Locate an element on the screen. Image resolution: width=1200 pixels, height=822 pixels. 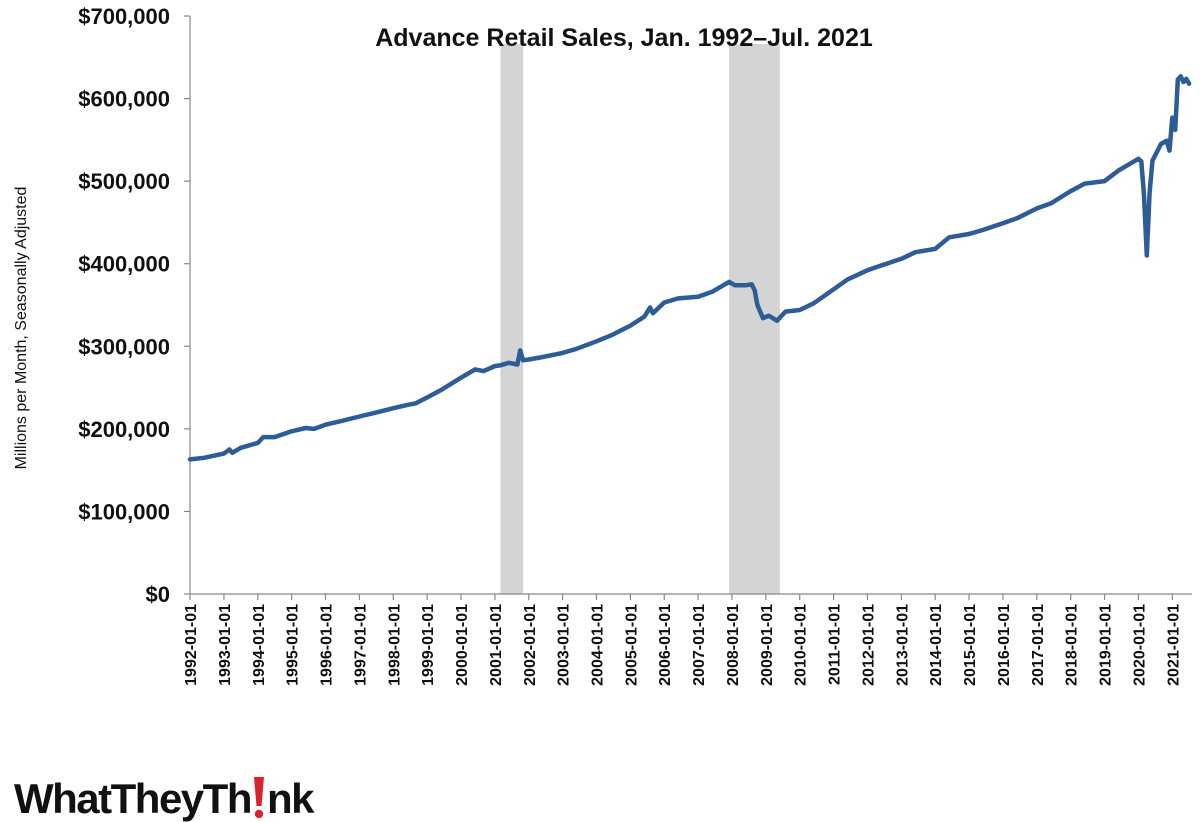
x-tick-label: 1996-01-01 is located at coordinates (326, 645).